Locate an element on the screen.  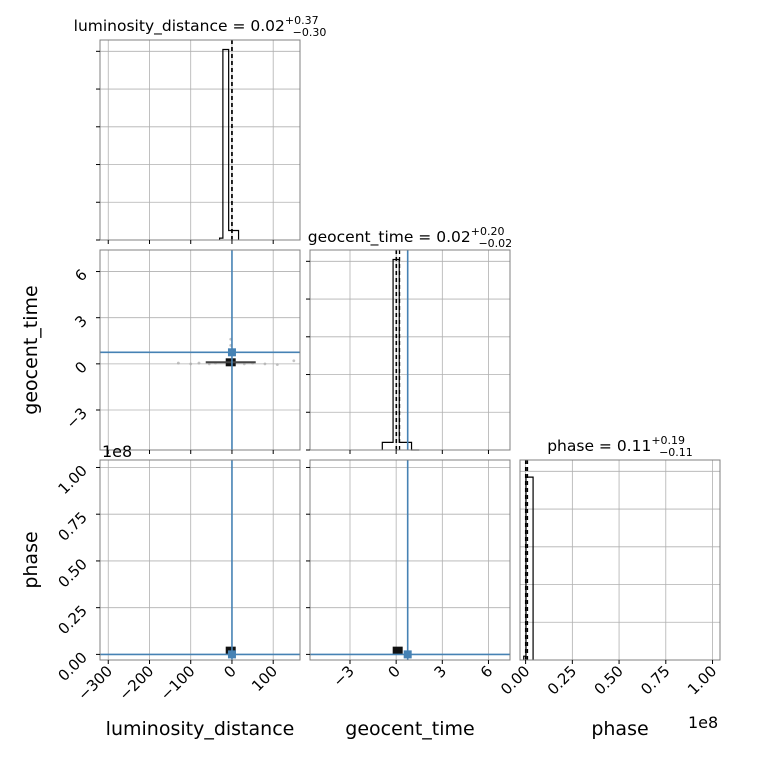
y-tick-label: 0 is located at coordinates (80, 367).